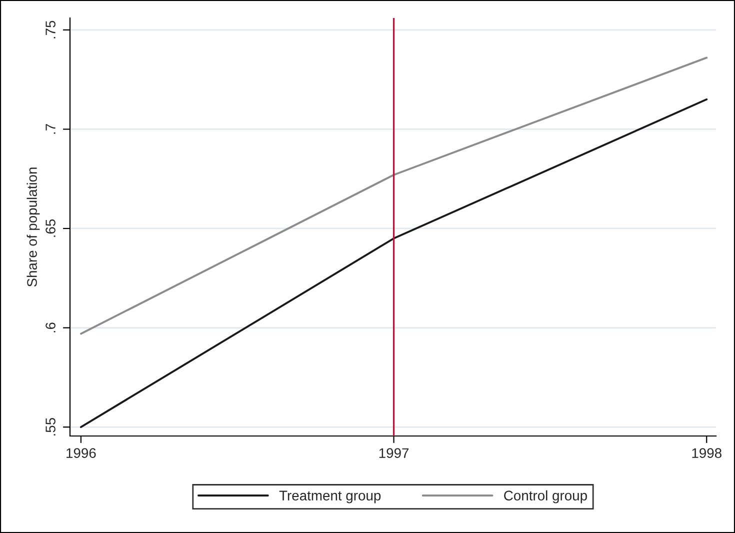  Describe the element at coordinates (81, 453) in the screenshot. I see `x-tick-label: 1996` at that location.